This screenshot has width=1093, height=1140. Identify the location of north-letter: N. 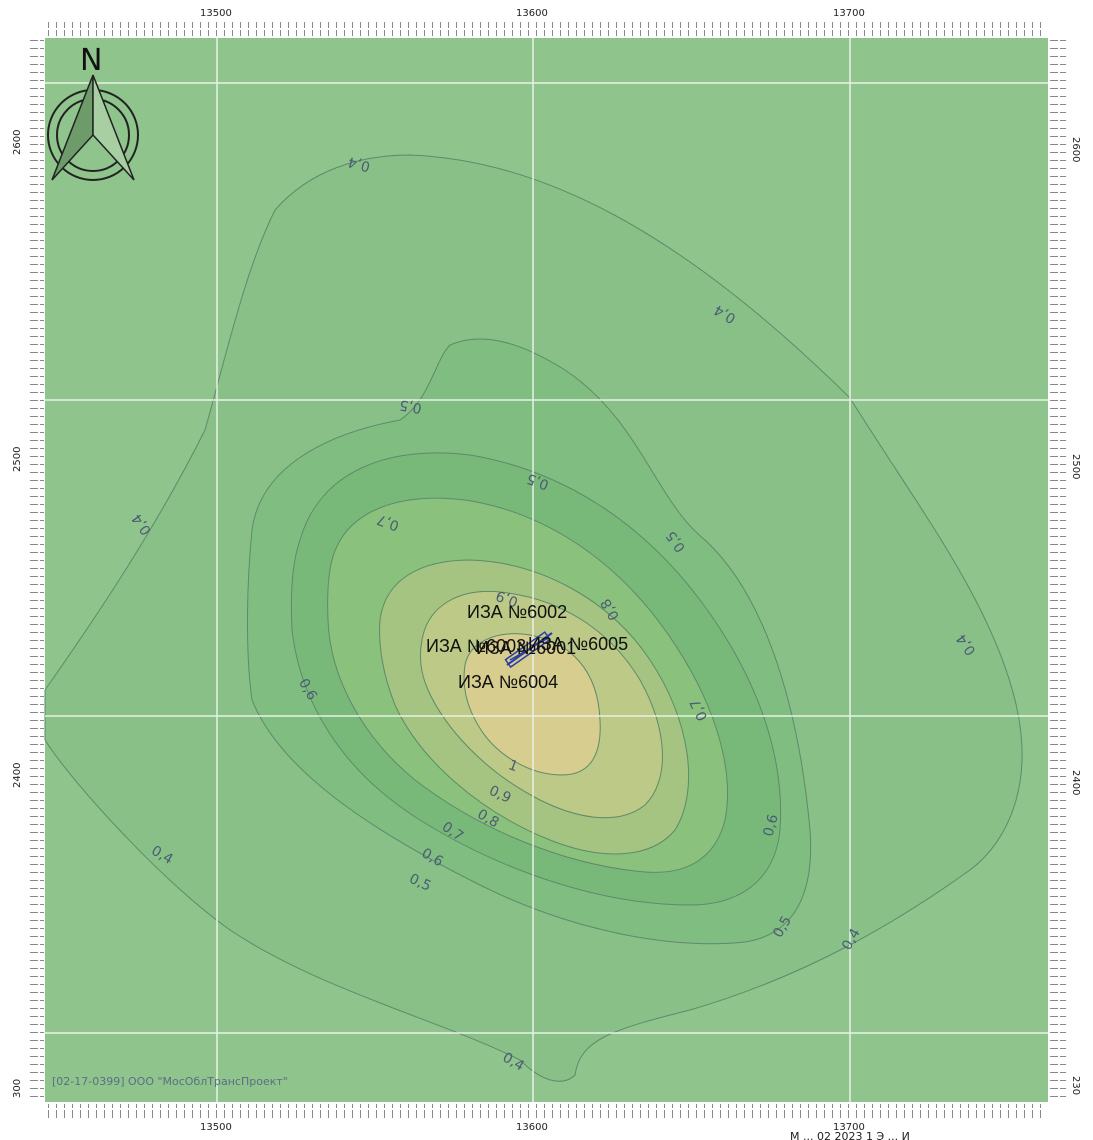
(91, 60).